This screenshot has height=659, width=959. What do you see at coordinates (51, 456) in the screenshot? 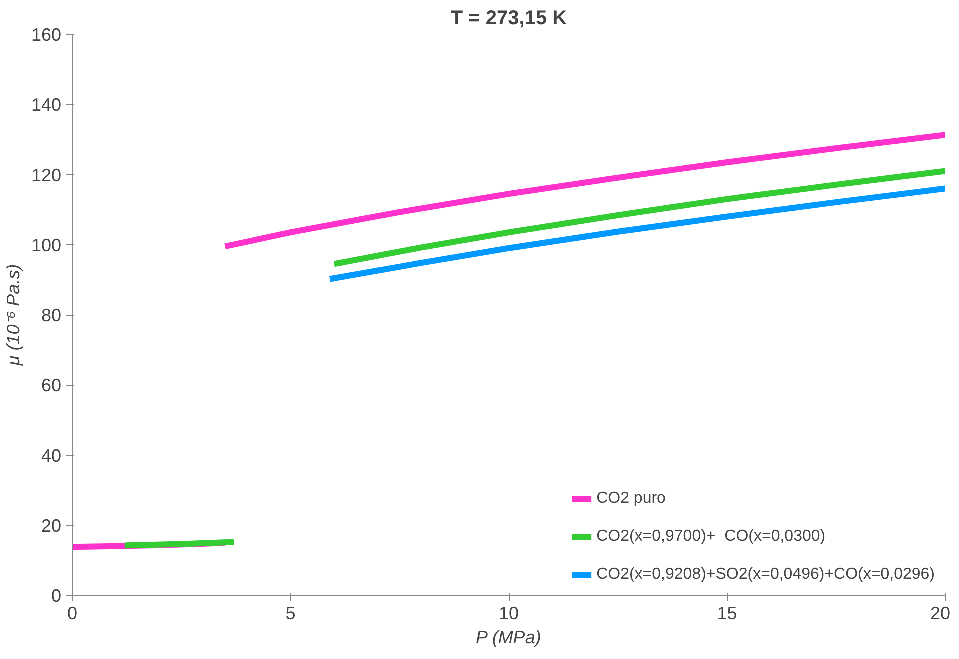
I see `y-tick-label: 40` at bounding box center [51, 456].